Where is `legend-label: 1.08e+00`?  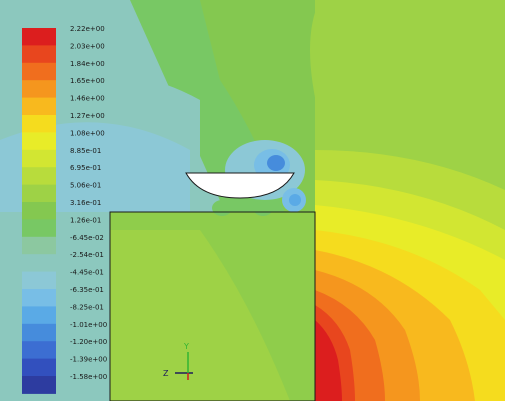 legend-label: 1.08e+00 is located at coordinates (87, 133).